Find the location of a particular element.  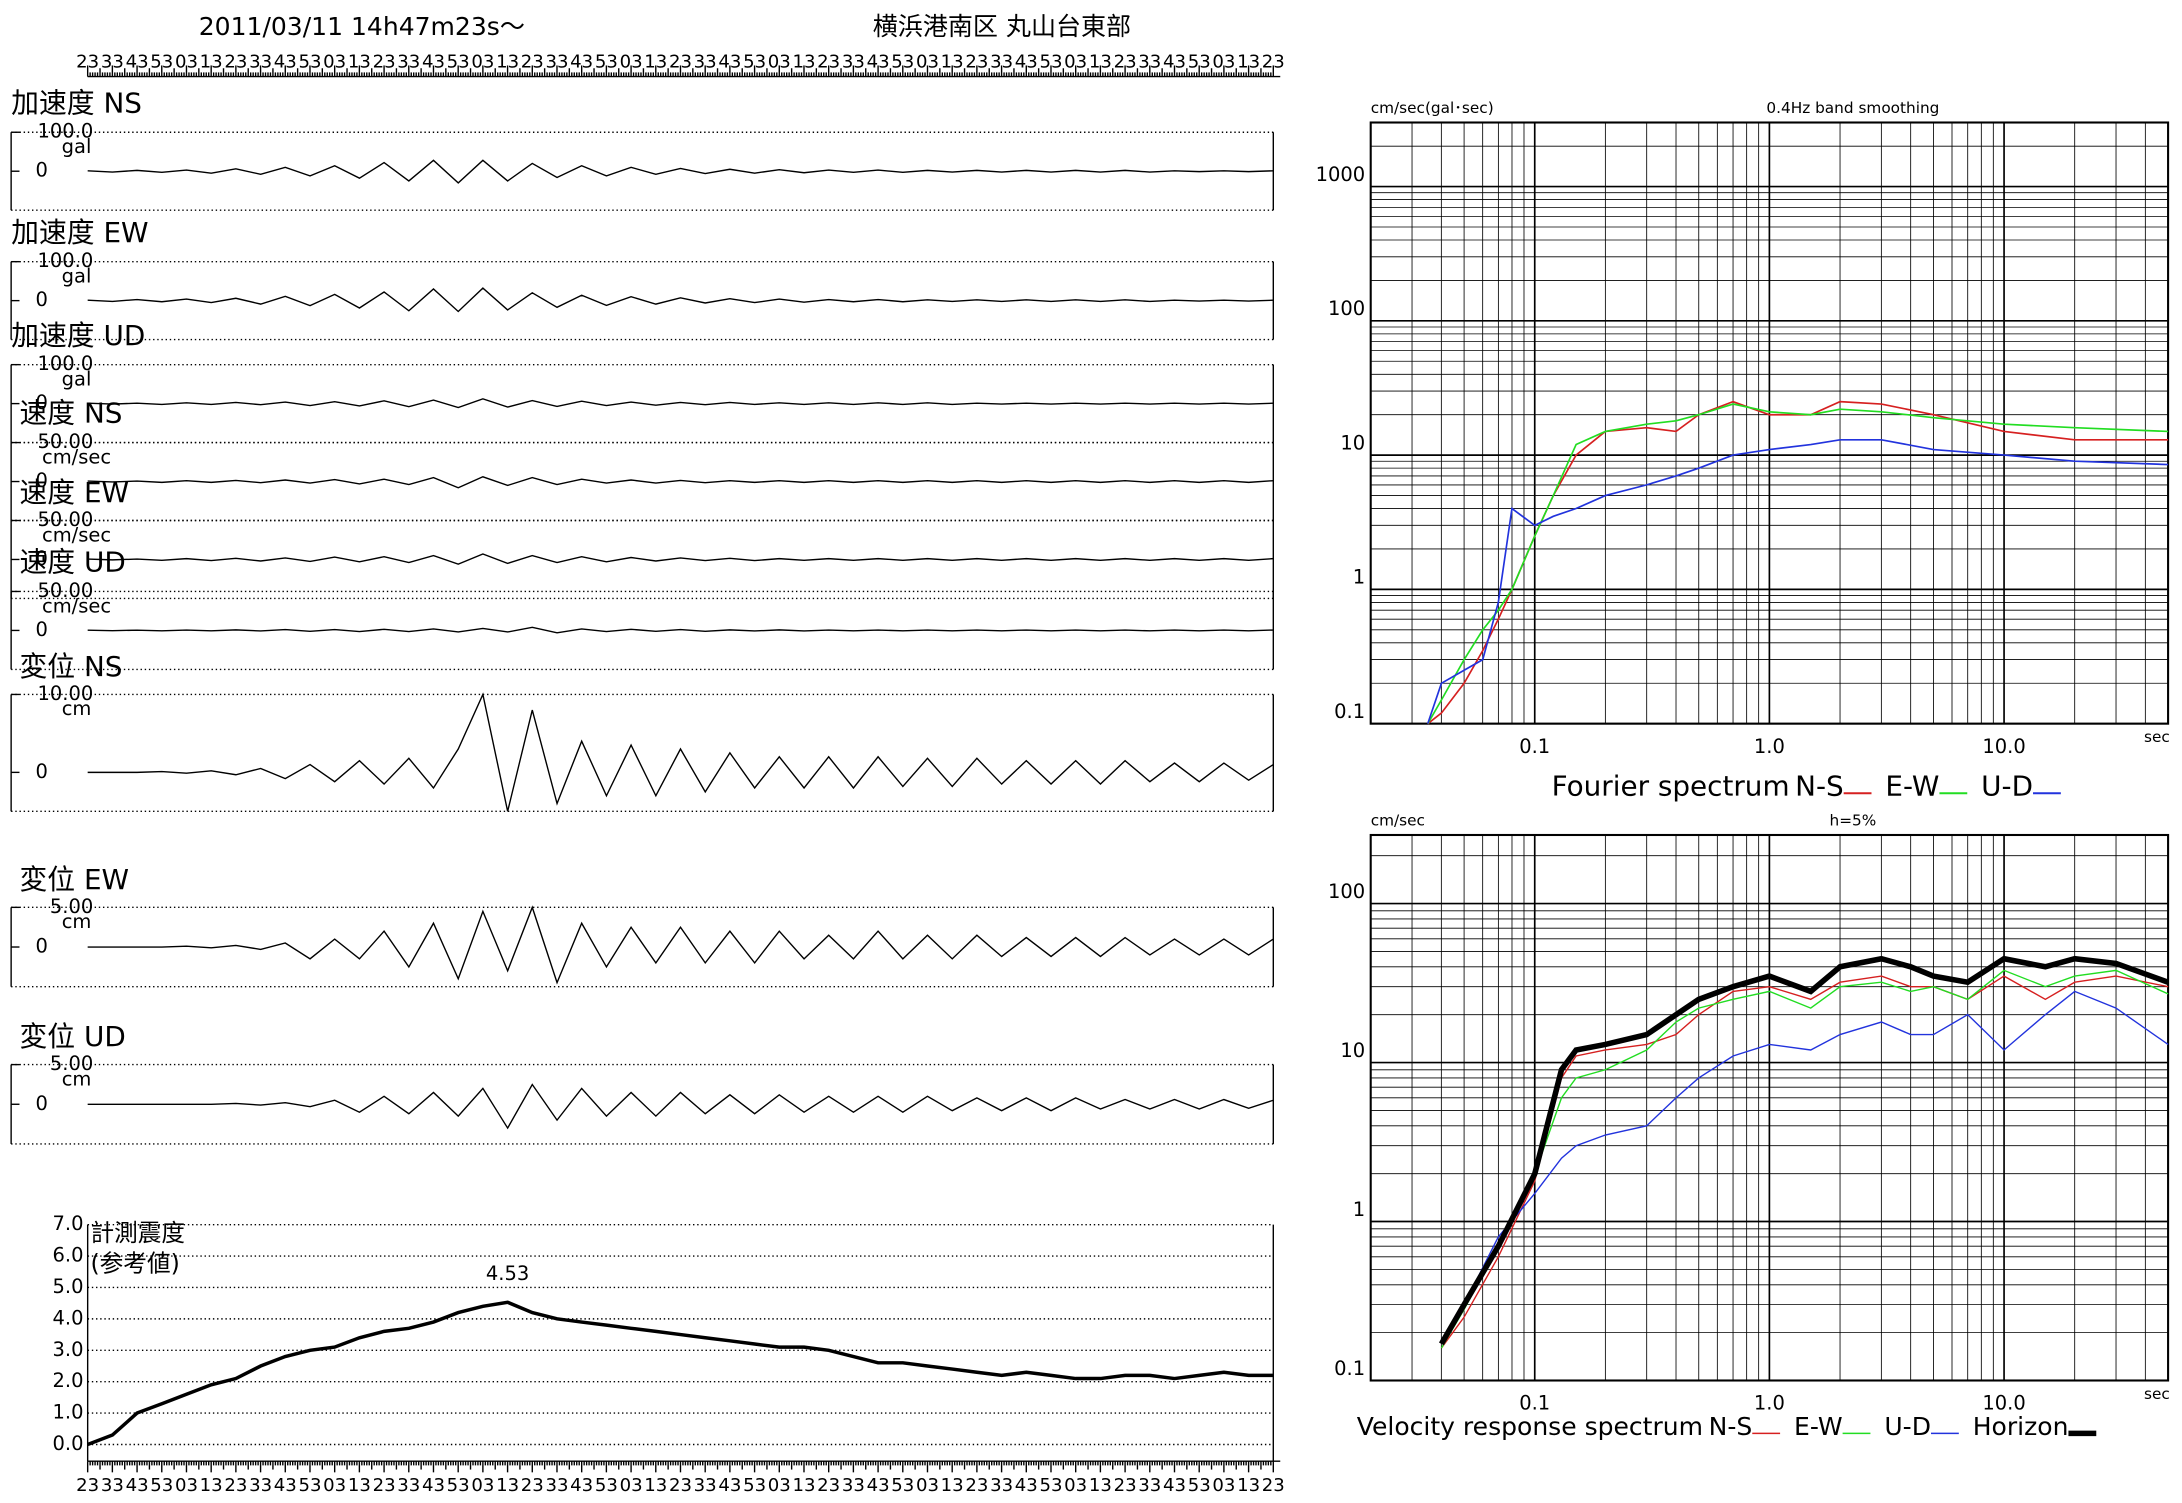

y-unit: gal is located at coordinates (77, 146).